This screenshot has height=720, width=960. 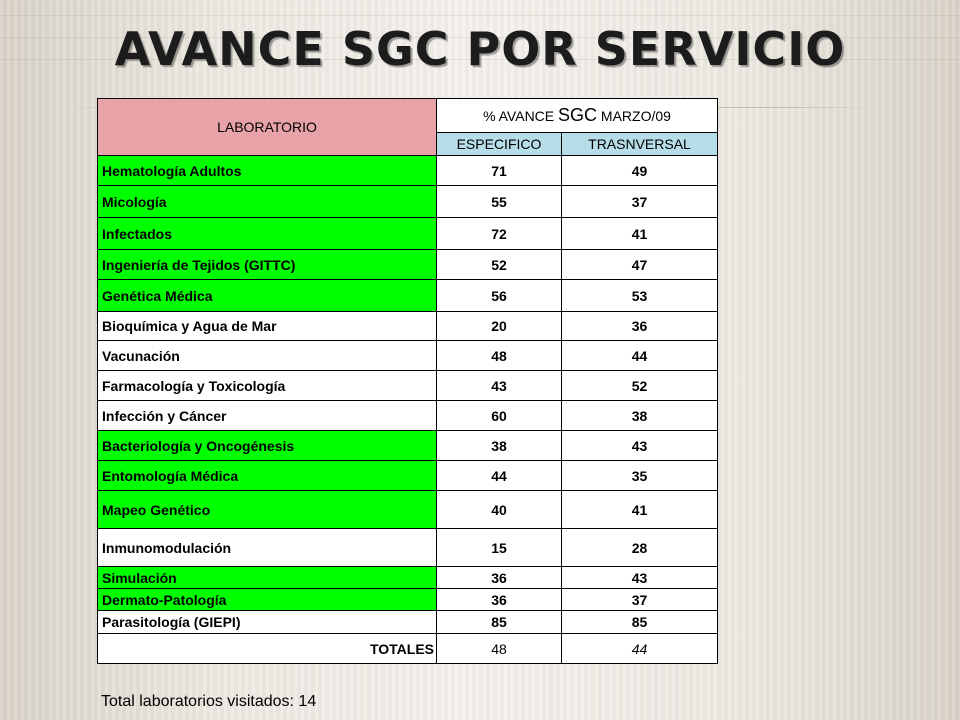 What do you see at coordinates (499, 385) in the screenshot?
I see `row-especifico: 43` at bounding box center [499, 385].